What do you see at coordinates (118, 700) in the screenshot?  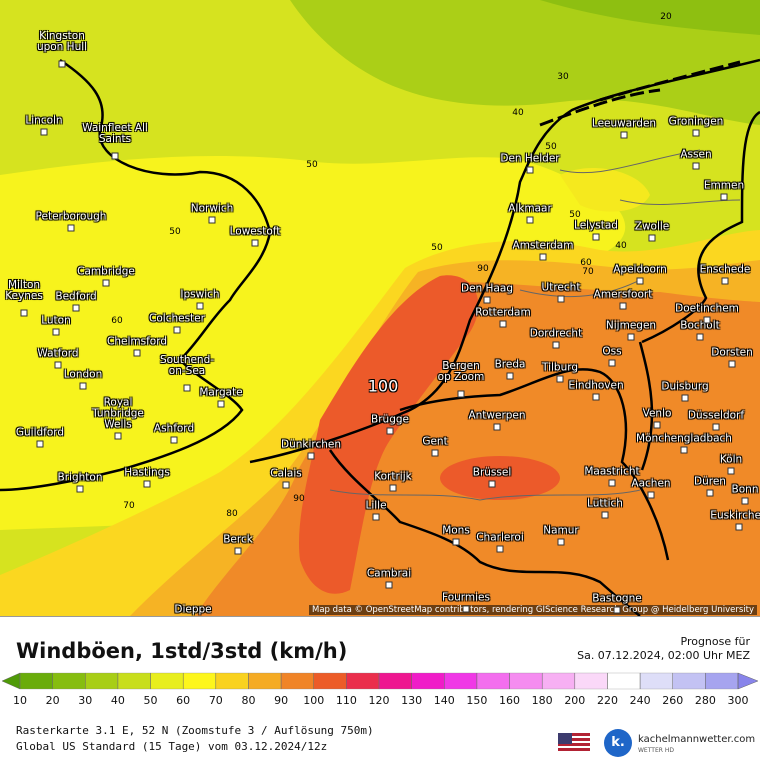 I see `tick-label: 40` at bounding box center [118, 700].